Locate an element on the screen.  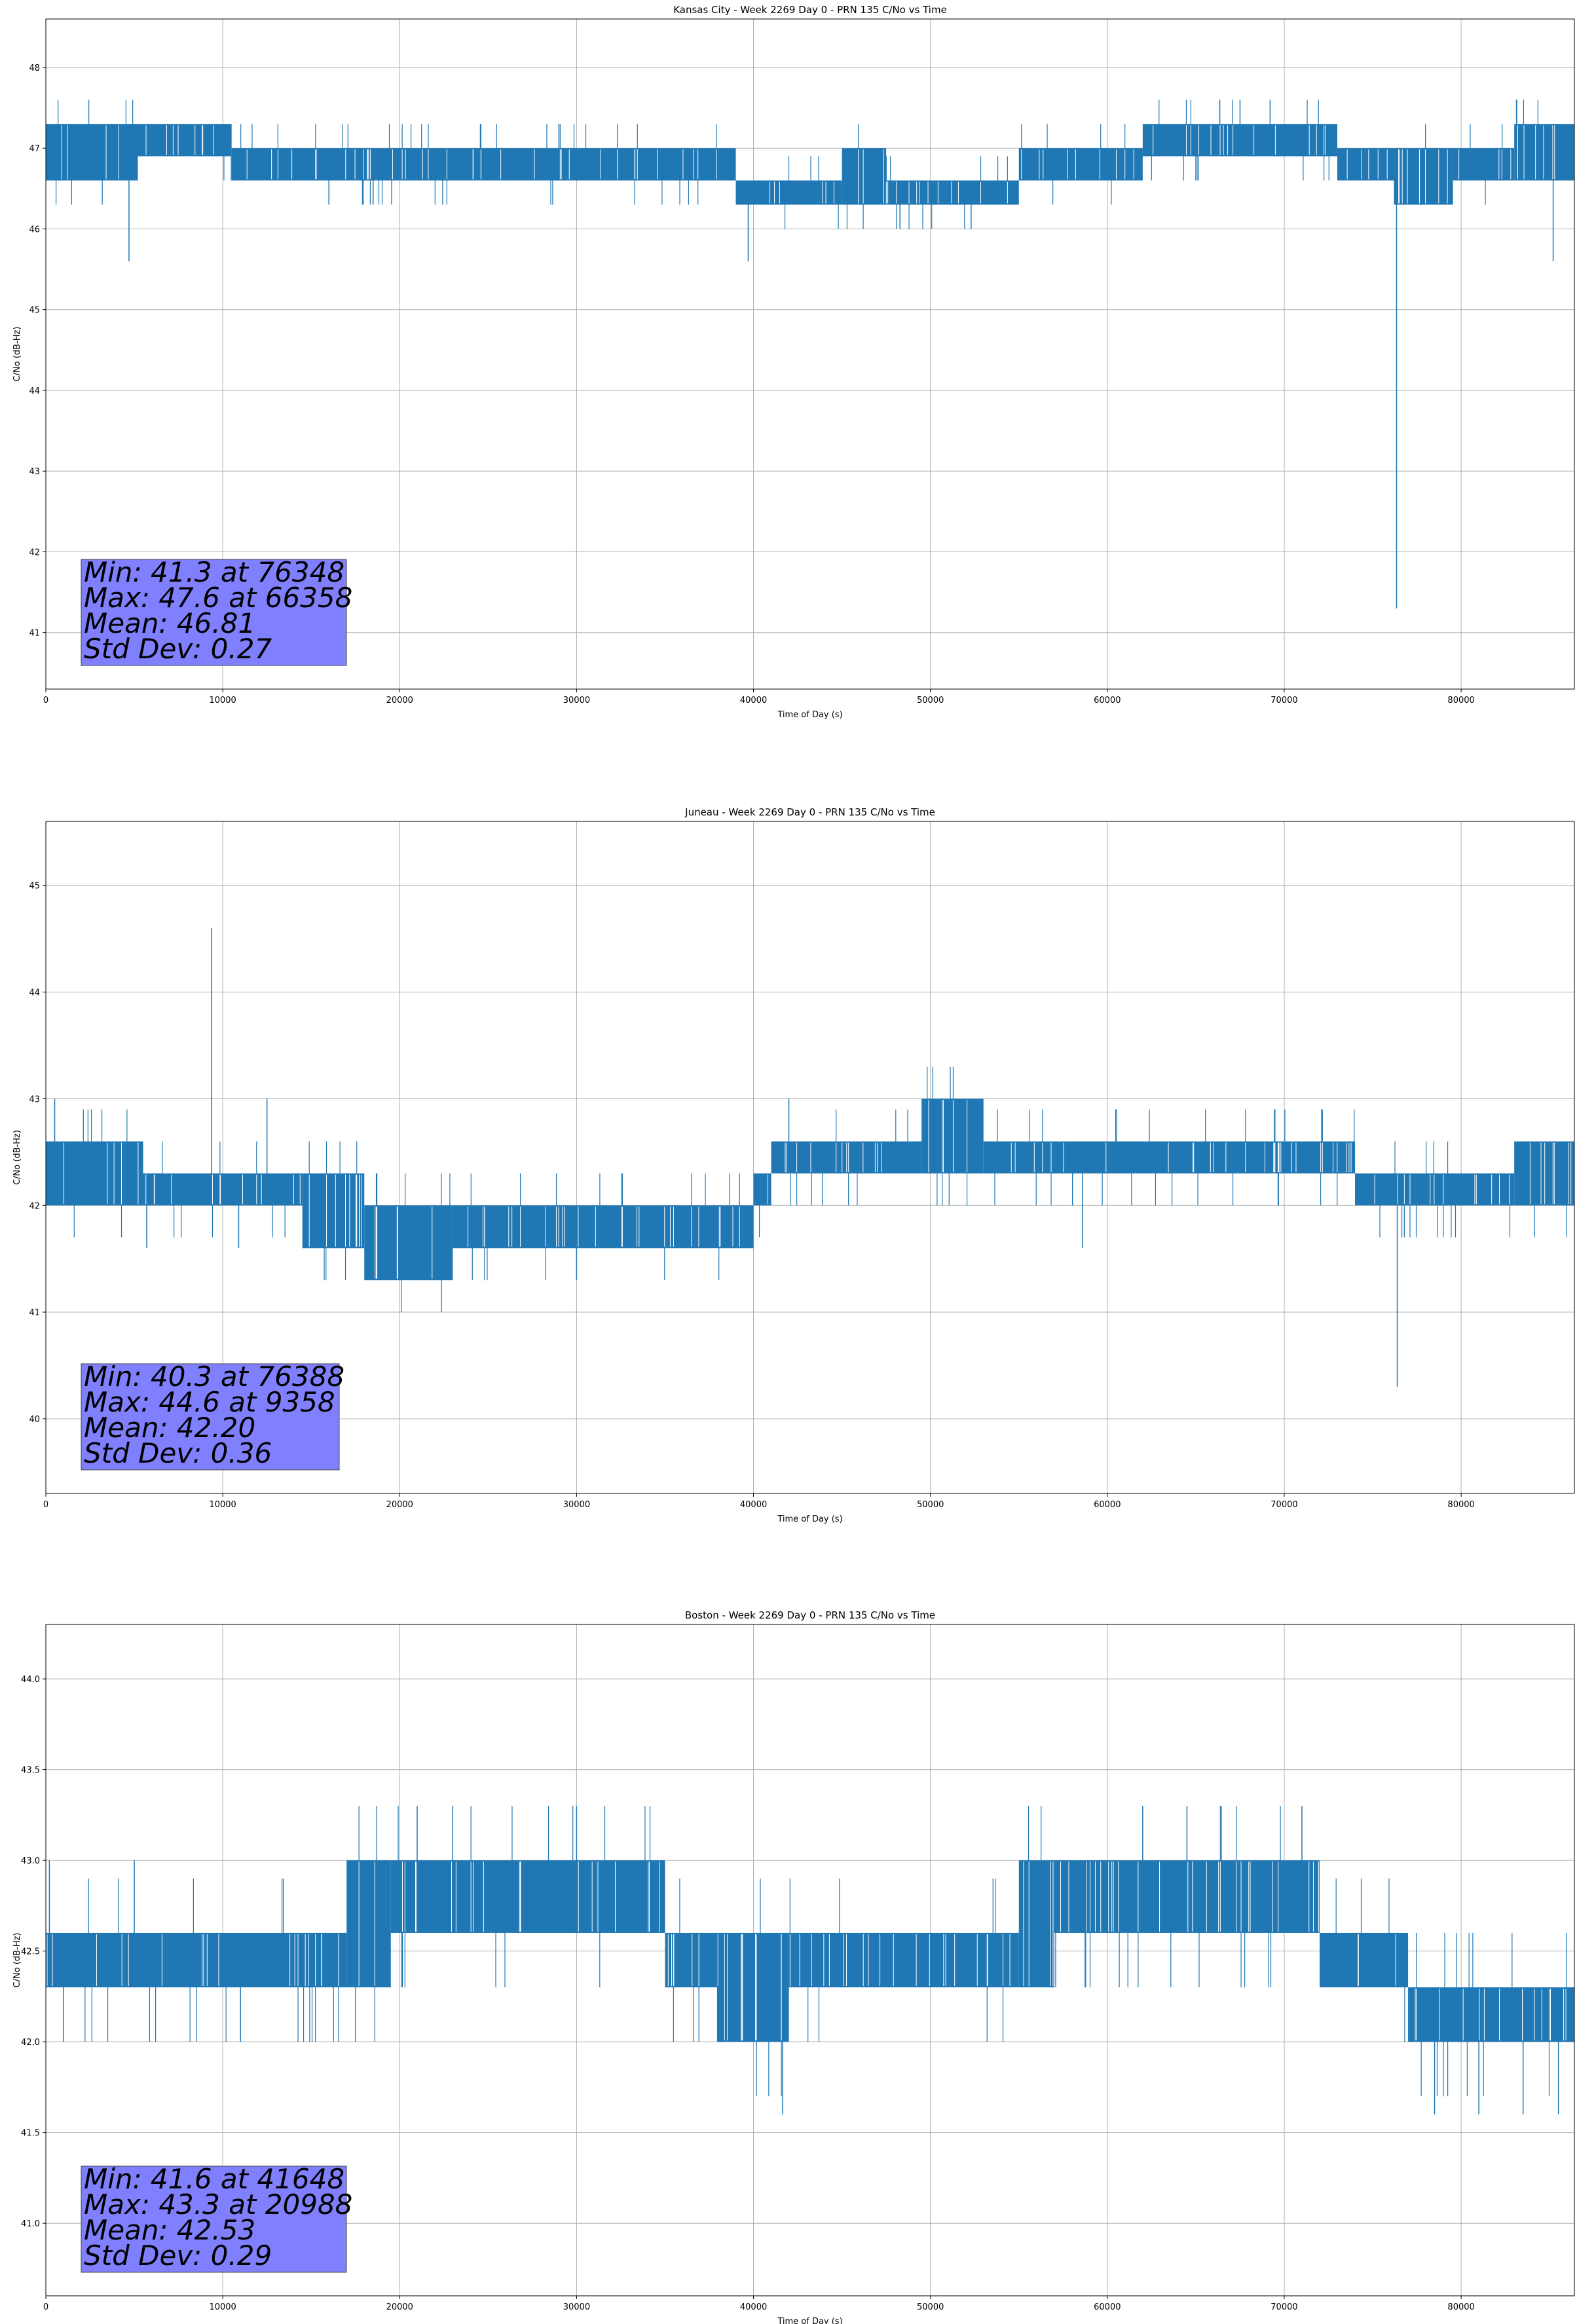
stats-line: Mean: 46.81 is located at coordinates (169, 623).